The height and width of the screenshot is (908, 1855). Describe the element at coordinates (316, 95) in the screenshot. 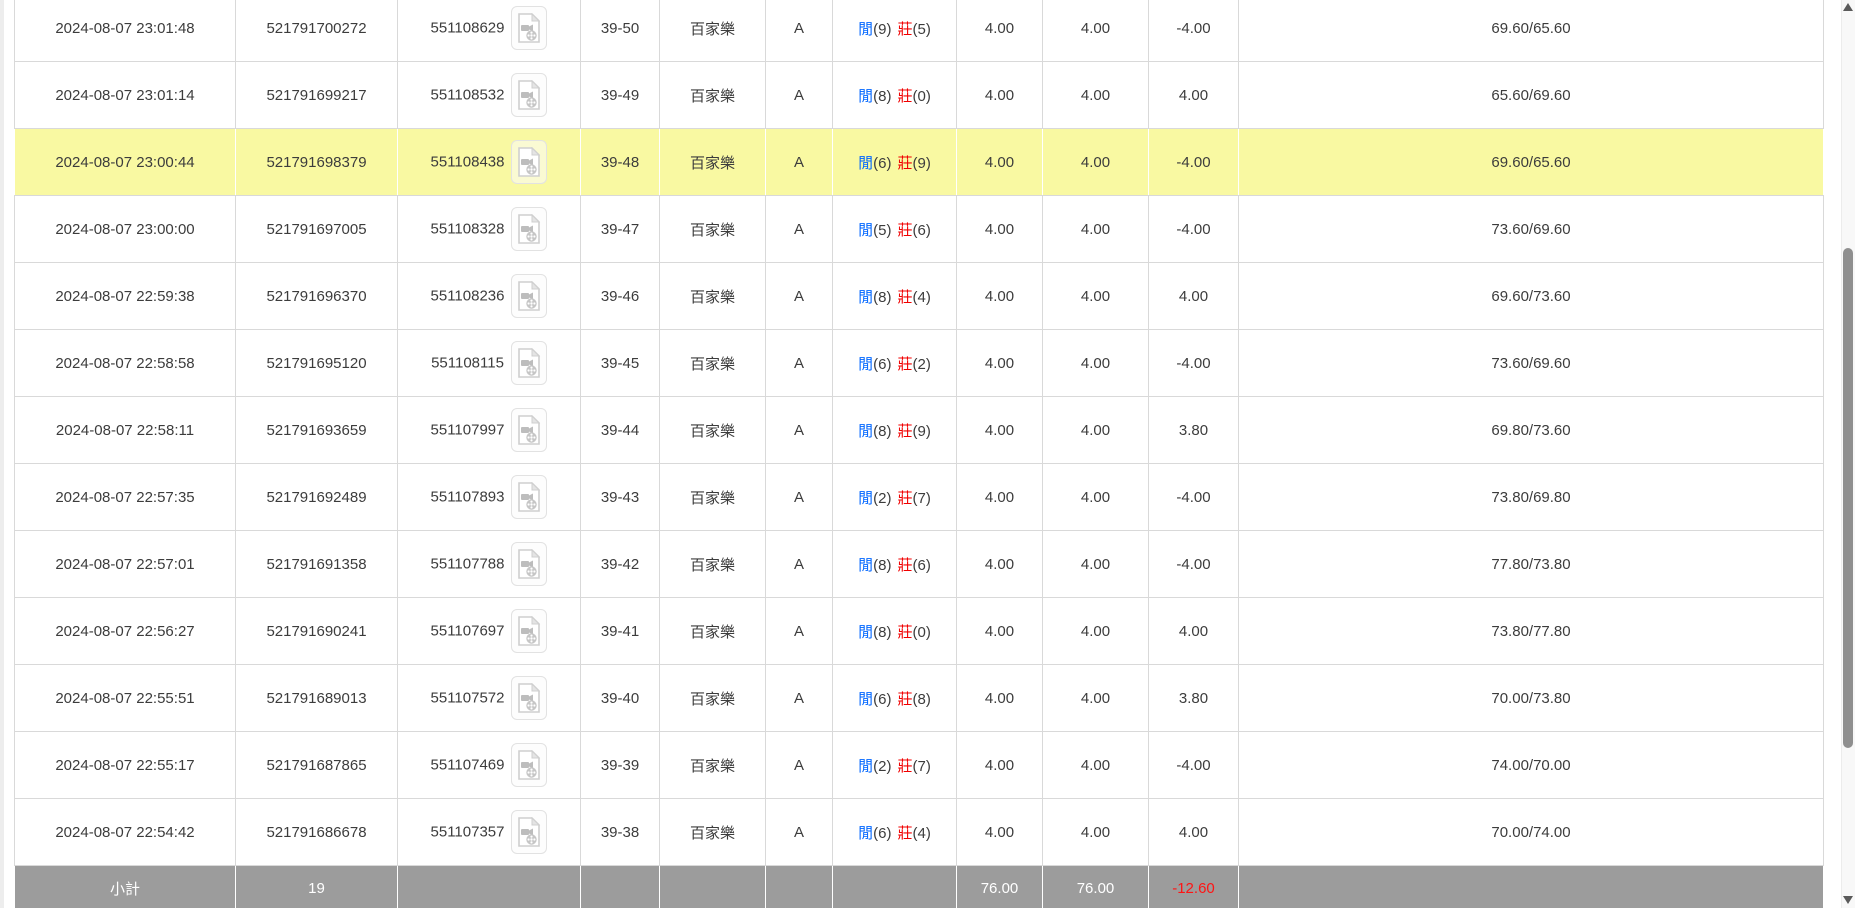

I see `cell-bet-id: 521791699217` at that location.